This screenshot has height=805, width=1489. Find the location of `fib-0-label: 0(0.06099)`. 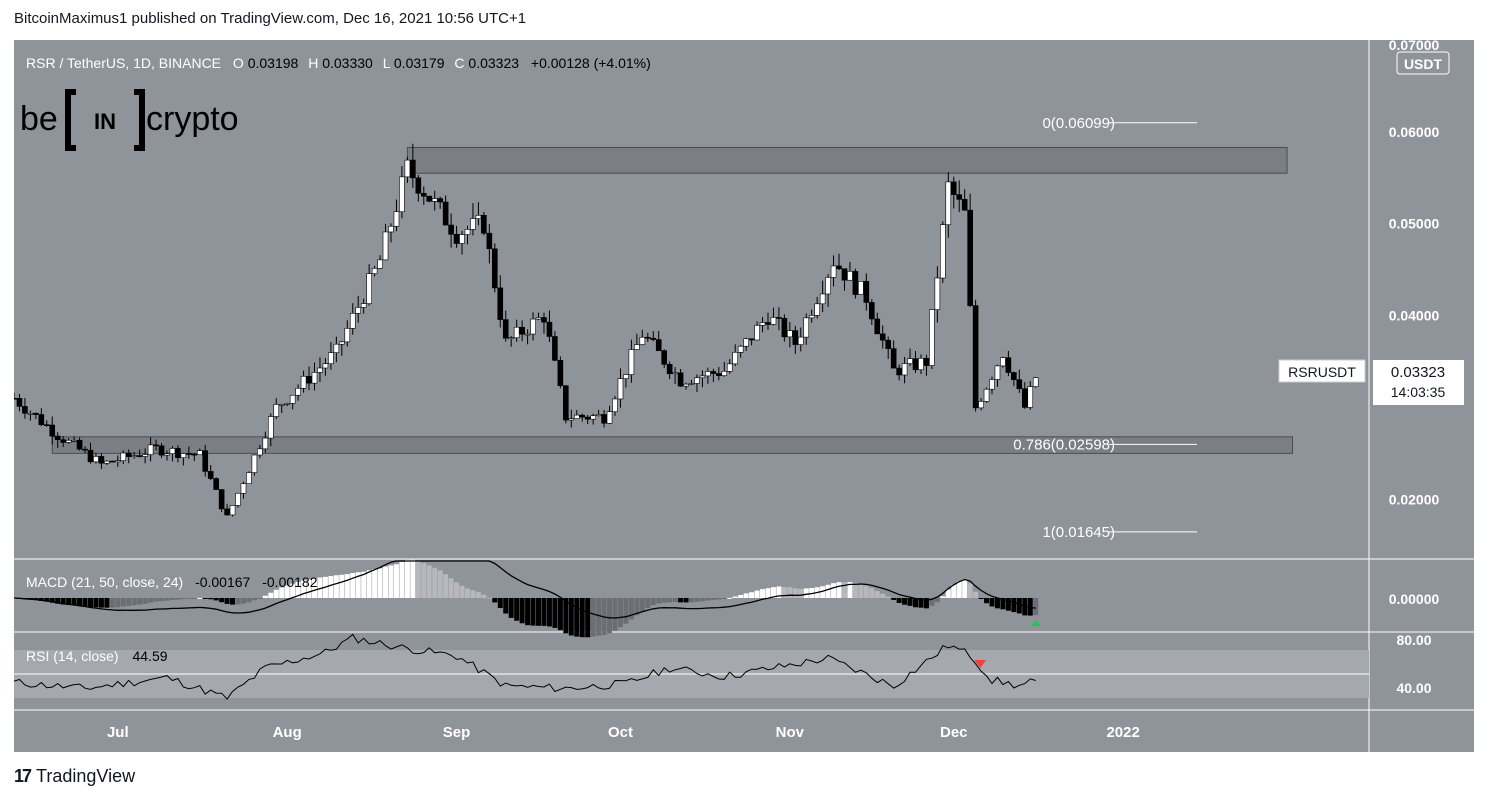

fib-0-label: 0(0.06099) is located at coordinates (1078, 123).